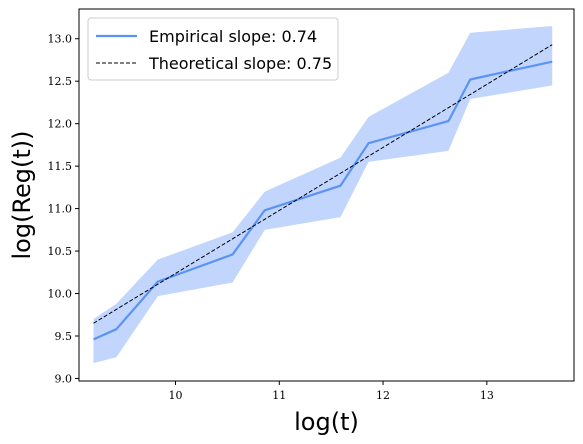 The height and width of the screenshot is (444, 583). I want to click on y-tick-label: 11.5, so click(60, 166).